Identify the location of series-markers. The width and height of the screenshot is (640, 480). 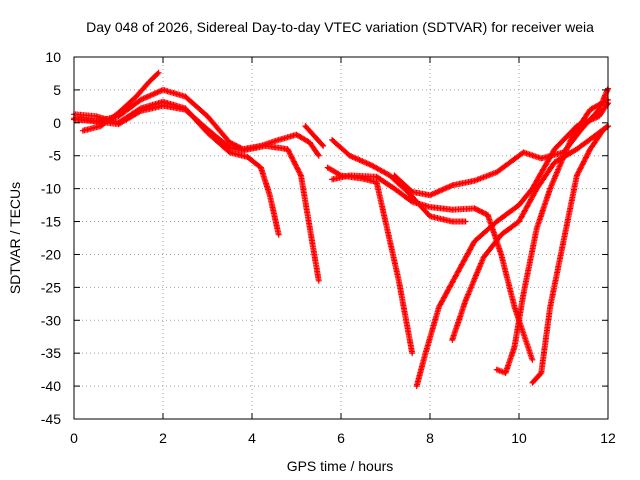
(196, 193).